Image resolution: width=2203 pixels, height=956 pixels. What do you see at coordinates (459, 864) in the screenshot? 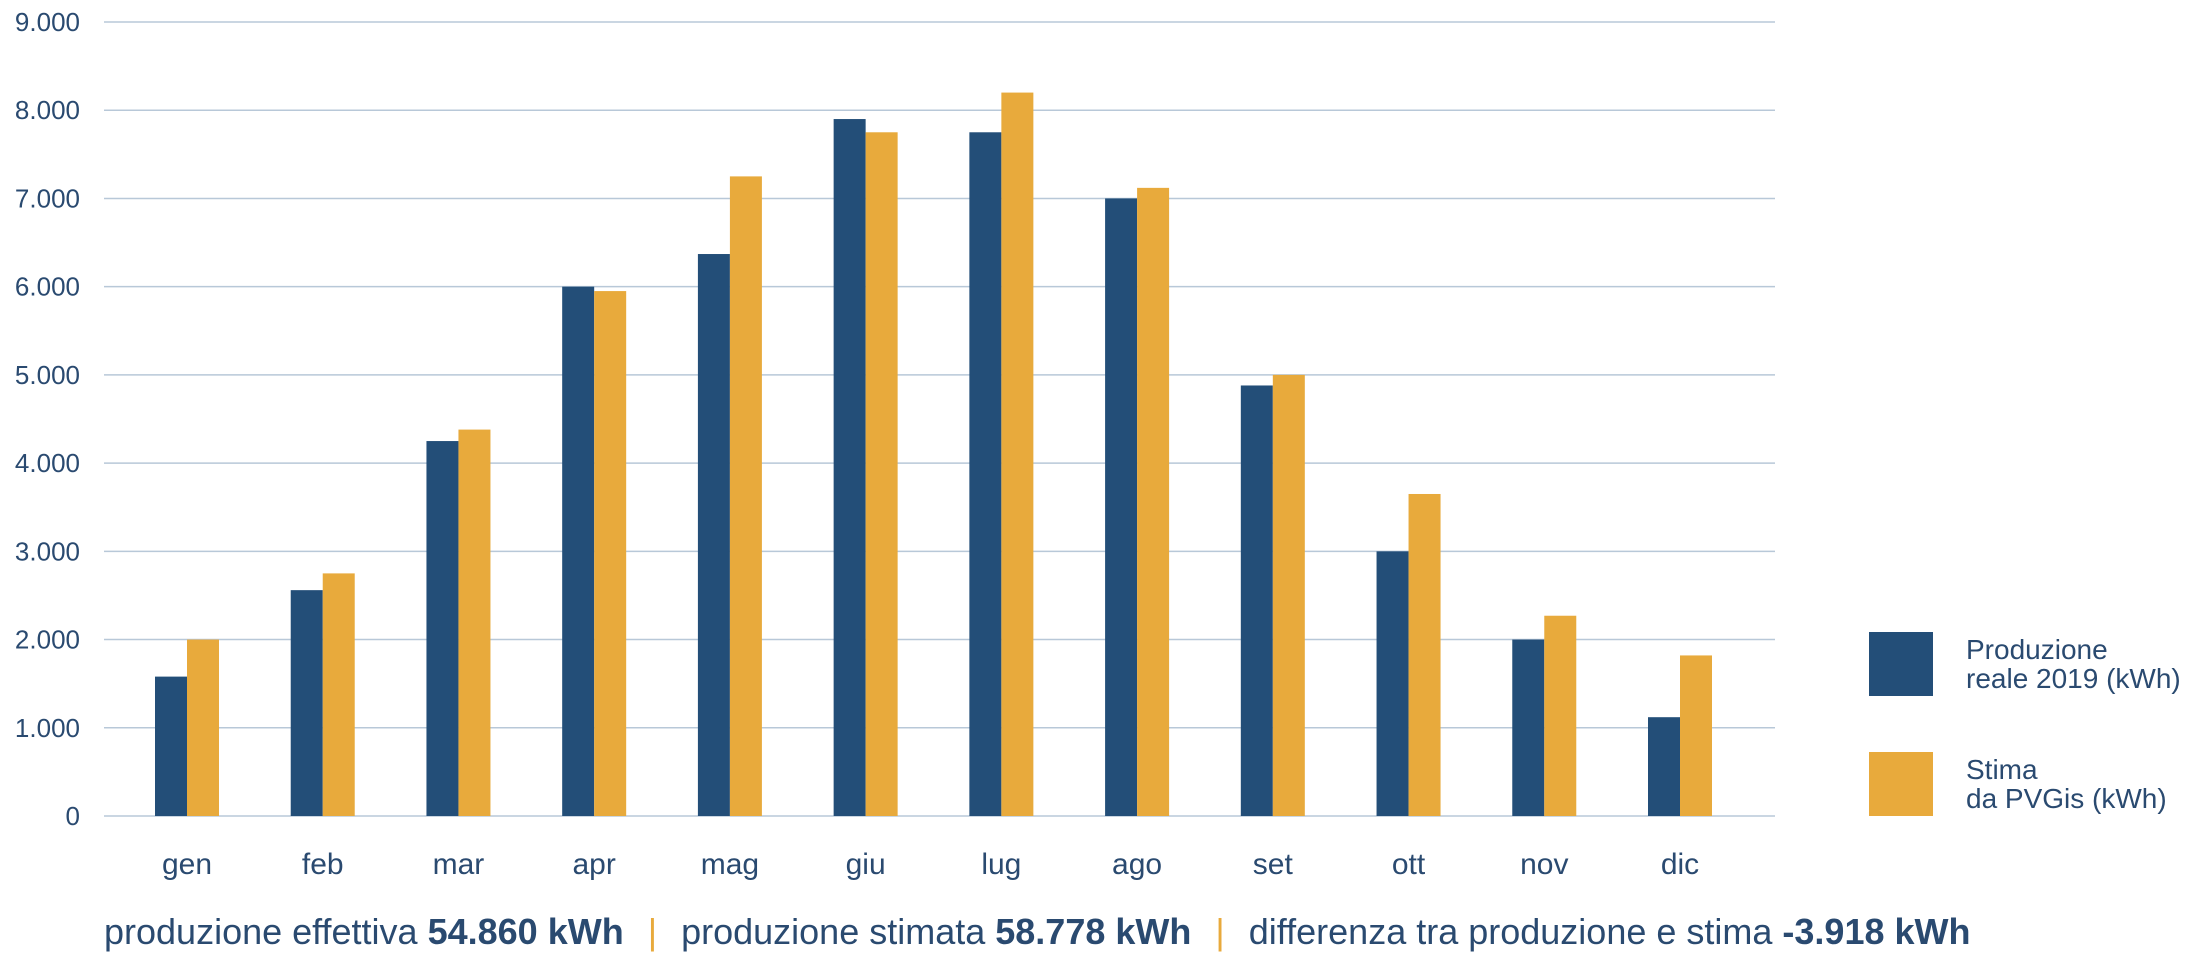
I see `x-tick-label: mar` at bounding box center [459, 864].